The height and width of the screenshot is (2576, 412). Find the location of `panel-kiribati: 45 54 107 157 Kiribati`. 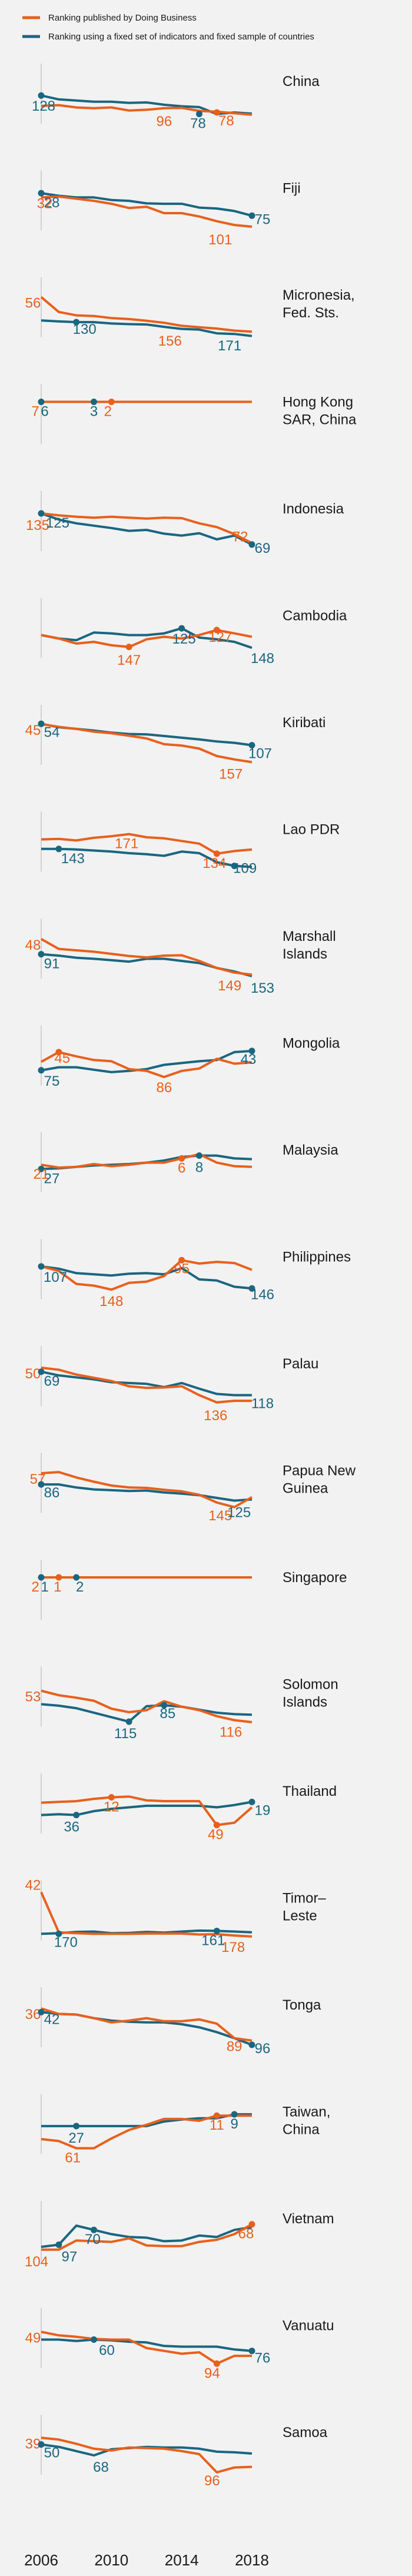

panel-kiribati: 45 54 107 157 Kiribati is located at coordinates (175, 743).